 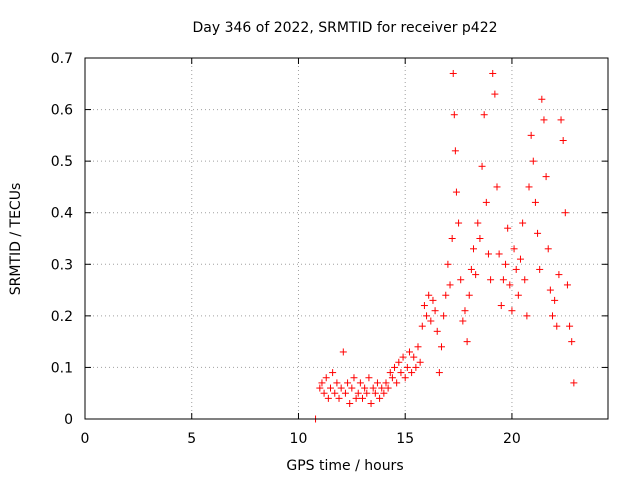 I want to click on y-tick-label: 0.5, so click(x=62, y=162).